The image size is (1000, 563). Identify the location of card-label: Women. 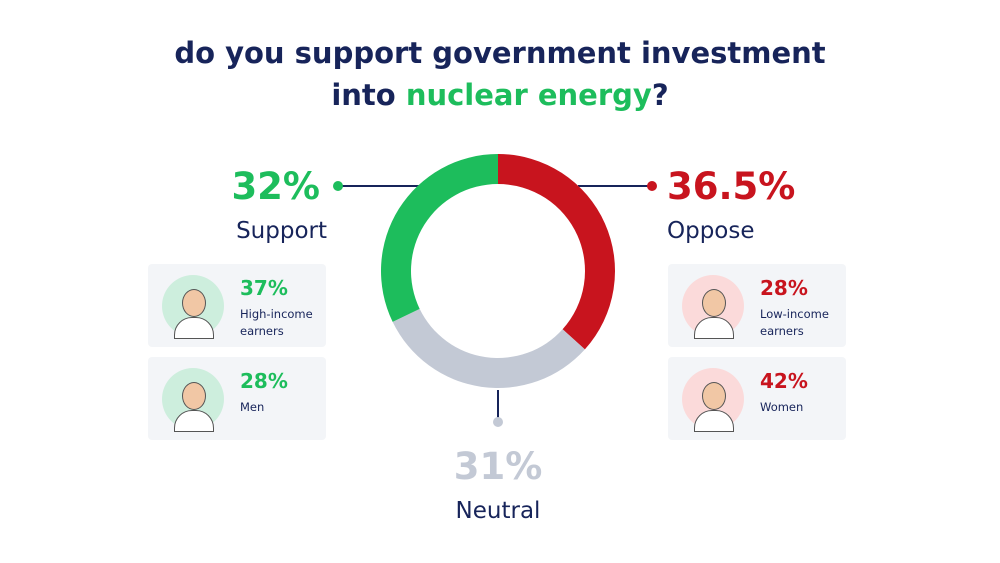
(782, 407).